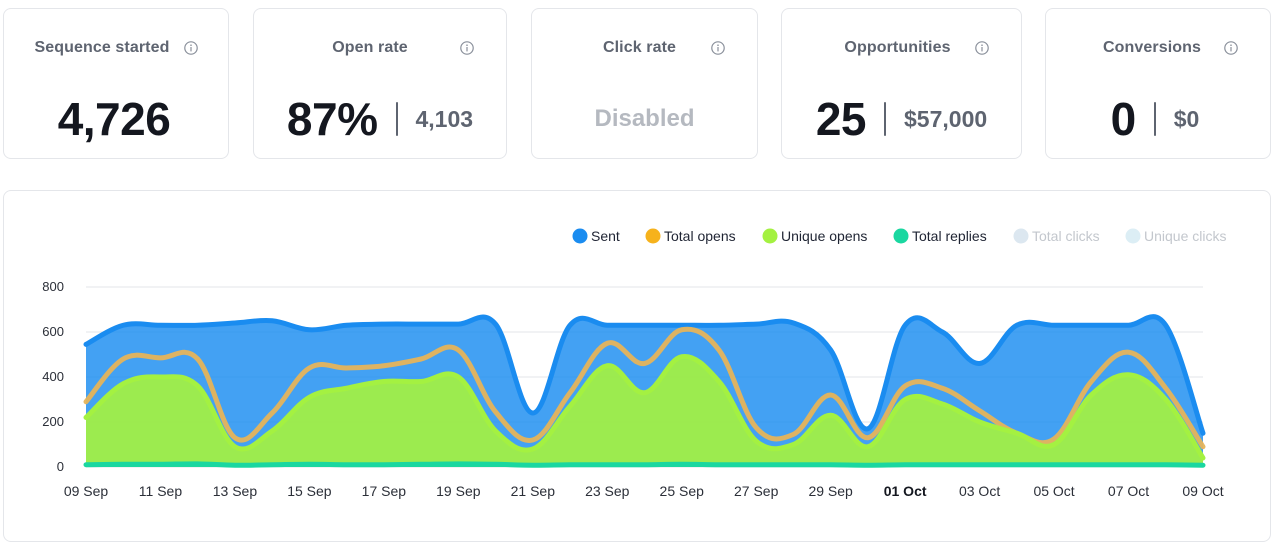  I want to click on x-tick-label: 11 Sep, so click(161, 491).